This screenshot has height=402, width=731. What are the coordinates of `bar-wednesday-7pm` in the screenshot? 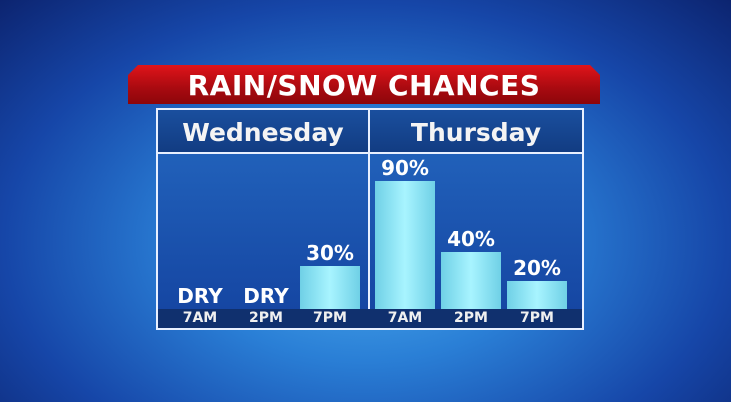 It's located at (330, 287).